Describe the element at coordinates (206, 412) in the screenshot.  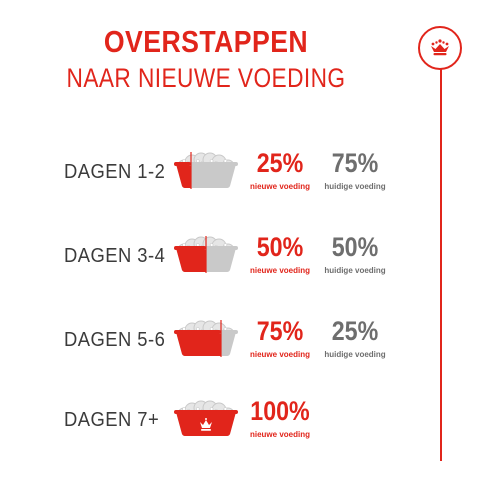
I see `bowl-rim` at that location.